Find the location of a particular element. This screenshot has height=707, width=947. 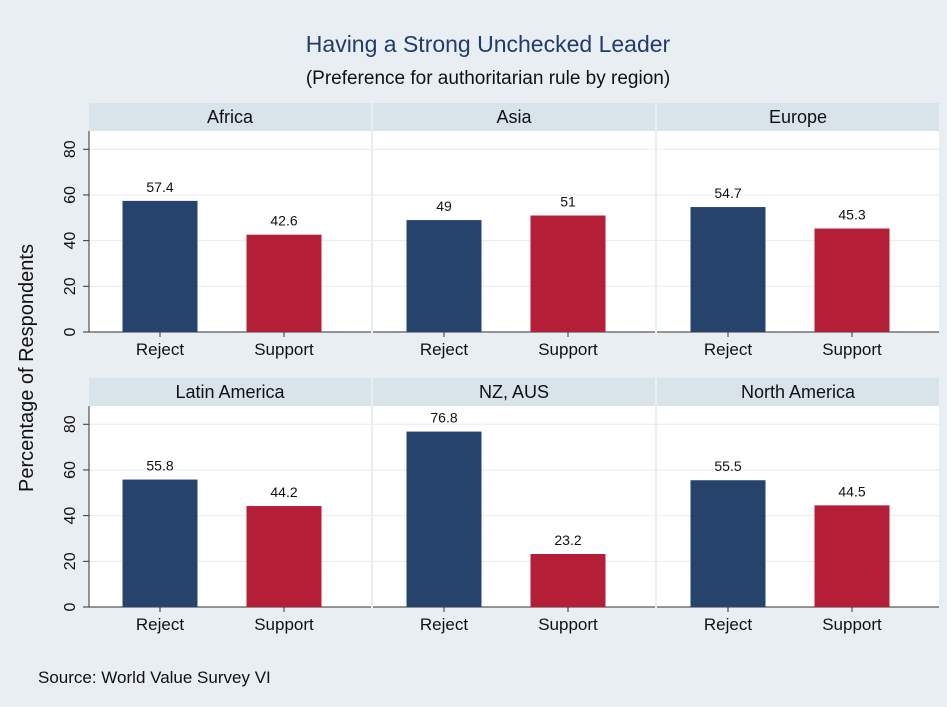

data-label: 55.5 is located at coordinates (727, 466).